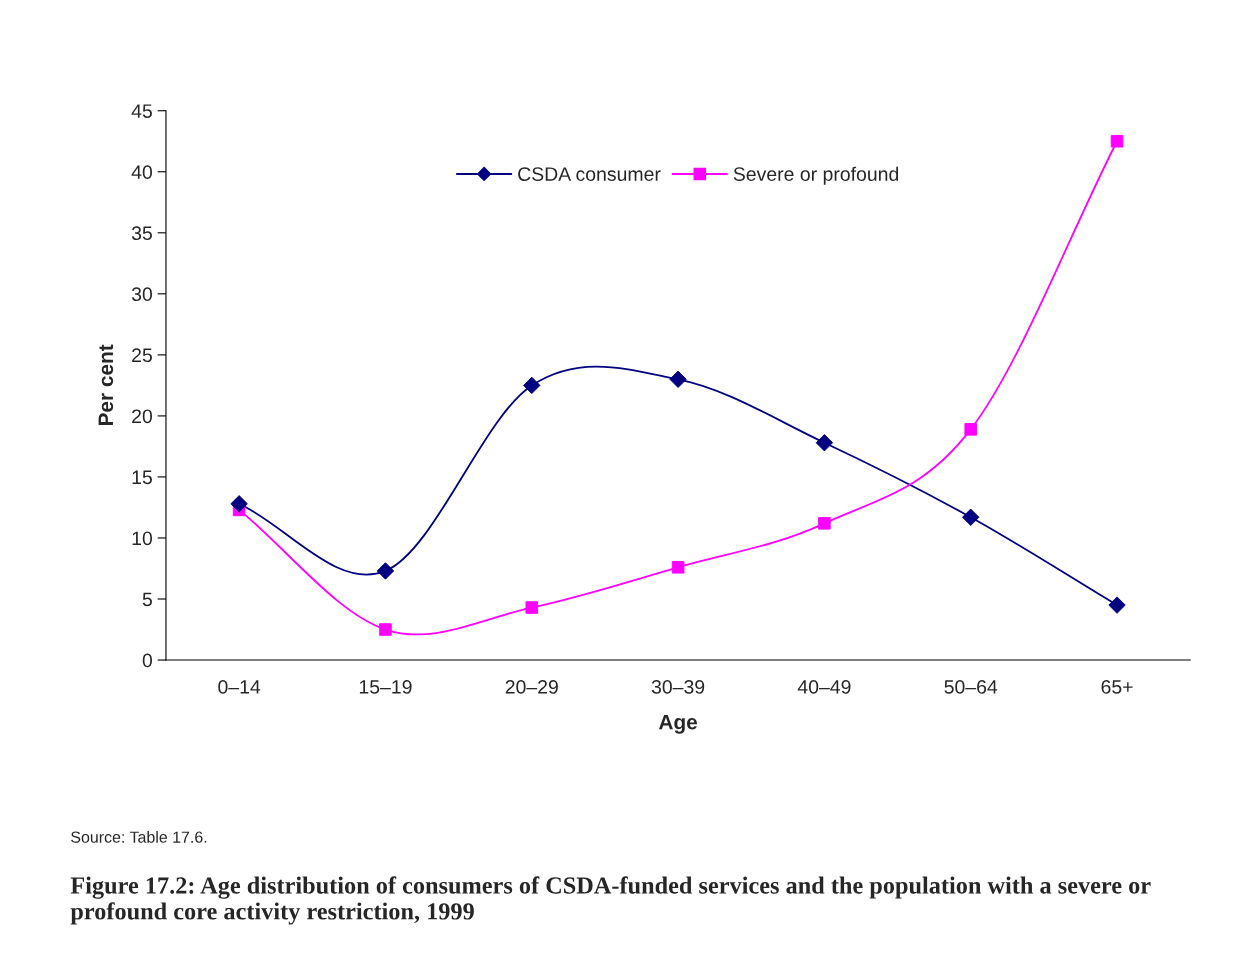  What do you see at coordinates (385, 687) in the screenshot?
I see `x-tick-label: 15–19` at bounding box center [385, 687].